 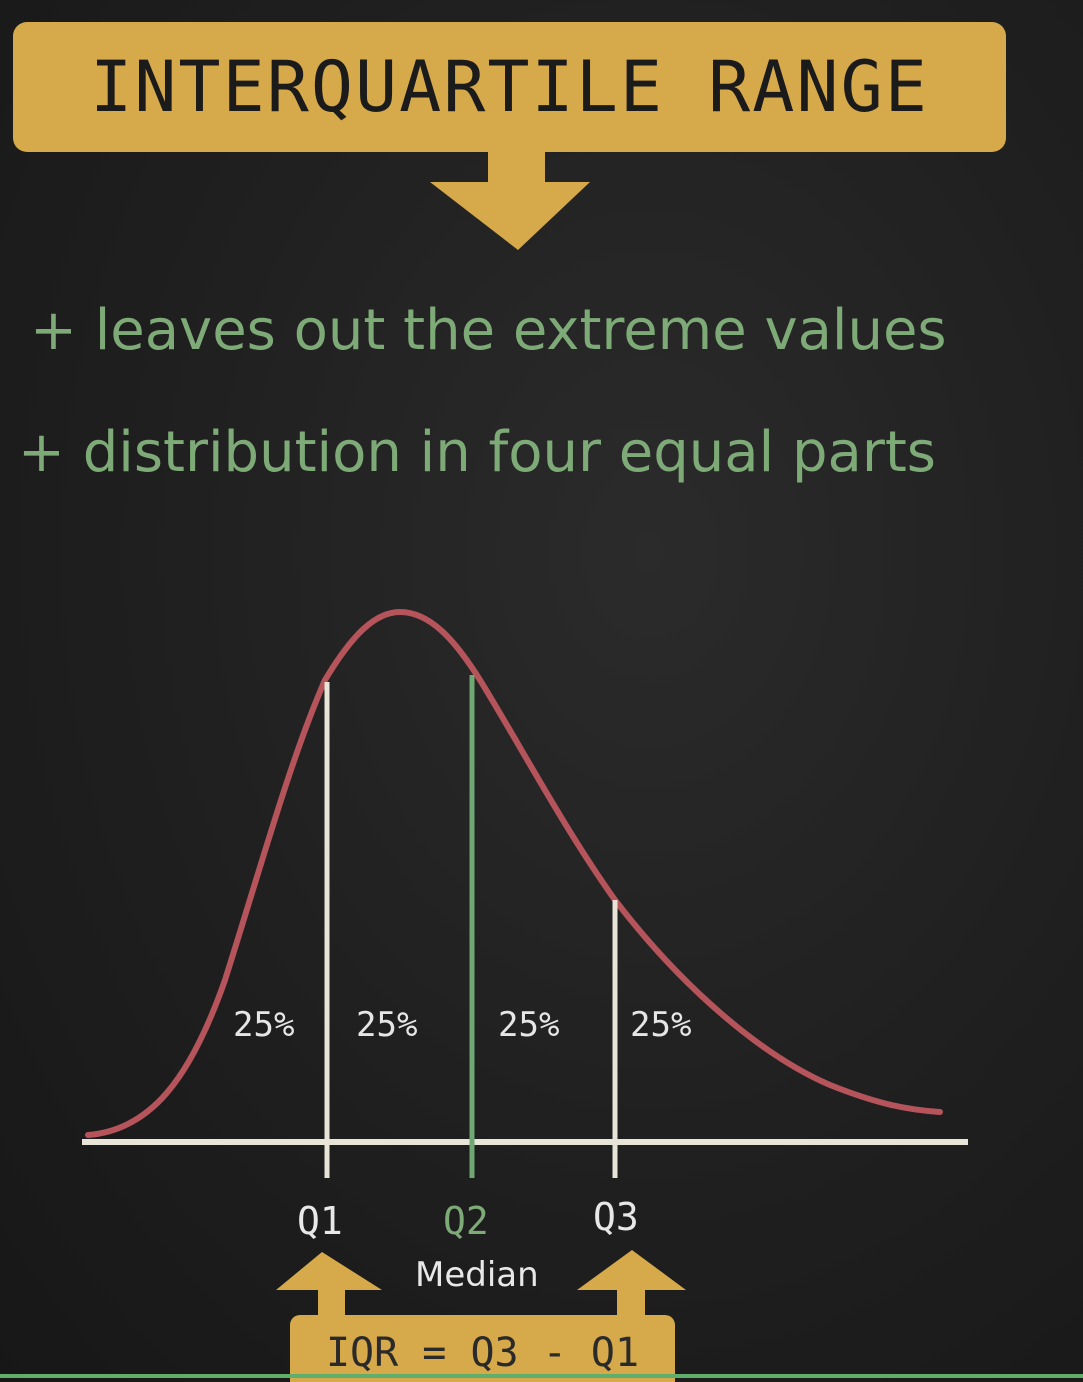 I want to click on bullet-extreme-values: + leaves out the extreme values, so click(x=488, y=330).